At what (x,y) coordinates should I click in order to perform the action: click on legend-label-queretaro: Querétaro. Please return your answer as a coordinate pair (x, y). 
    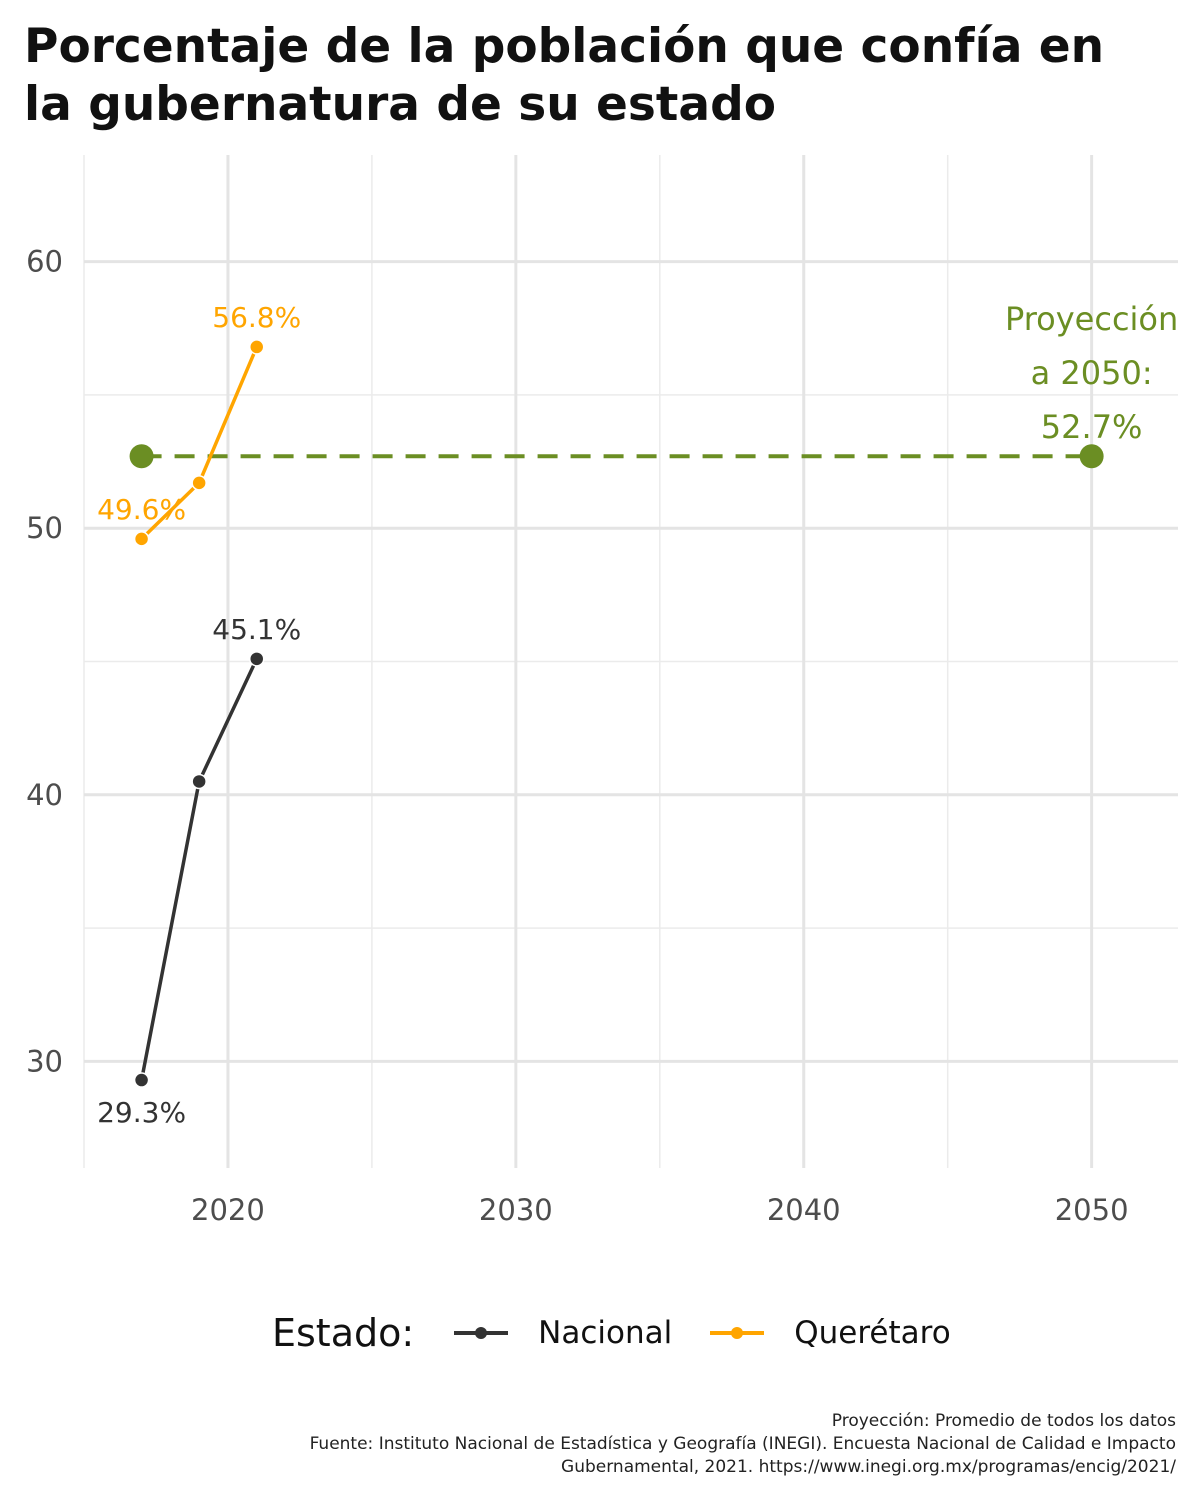
    Looking at the image, I should click on (872, 1333).